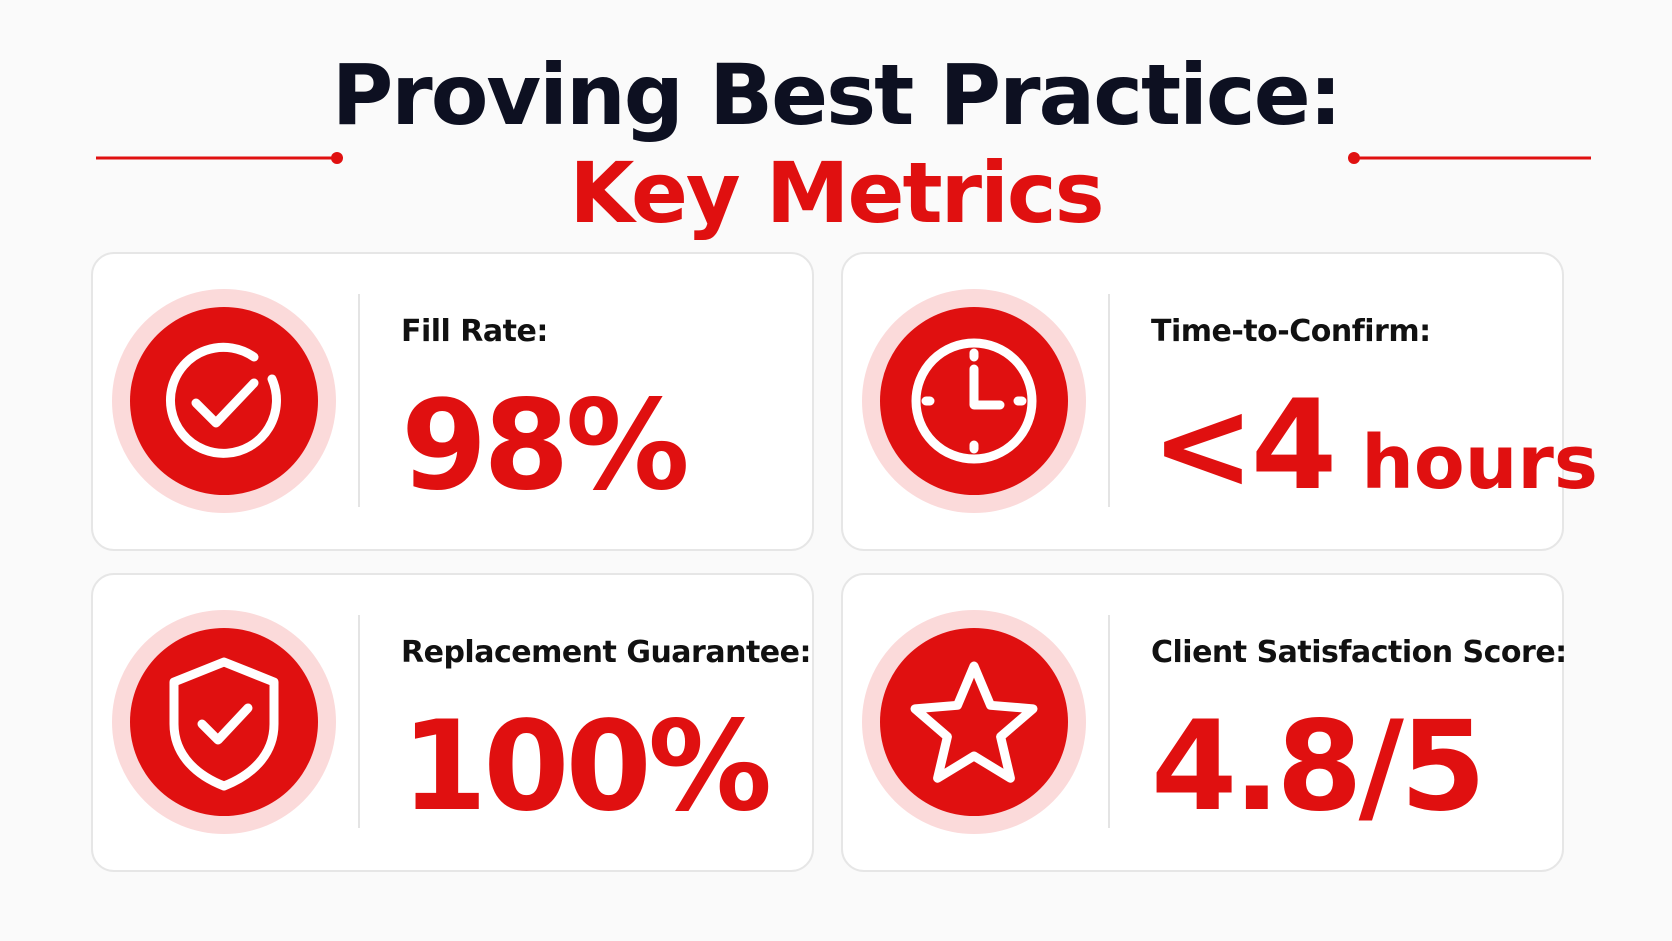 The image size is (1672, 941). Describe the element at coordinates (836, 95) in the screenshot. I see `title: Proving Best Practice:` at that location.